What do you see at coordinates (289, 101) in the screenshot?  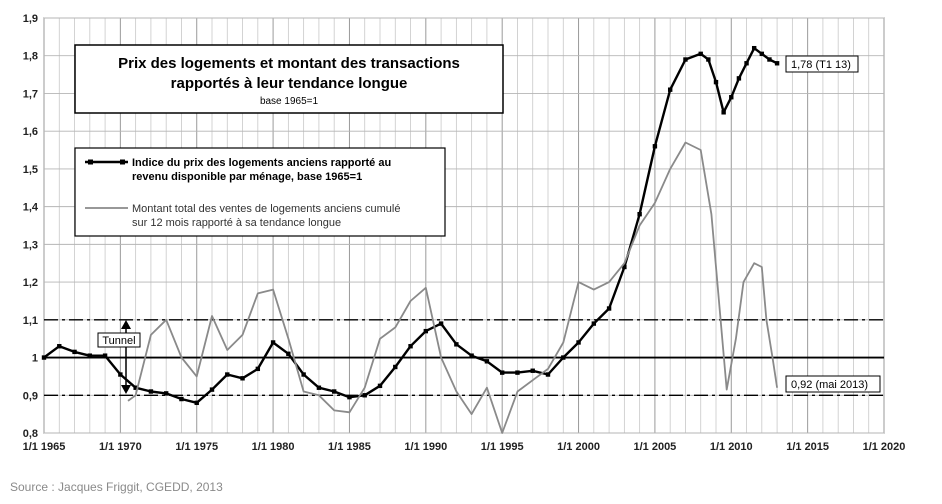 I see `chart-subtitle: base 1965=1` at bounding box center [289, 101].